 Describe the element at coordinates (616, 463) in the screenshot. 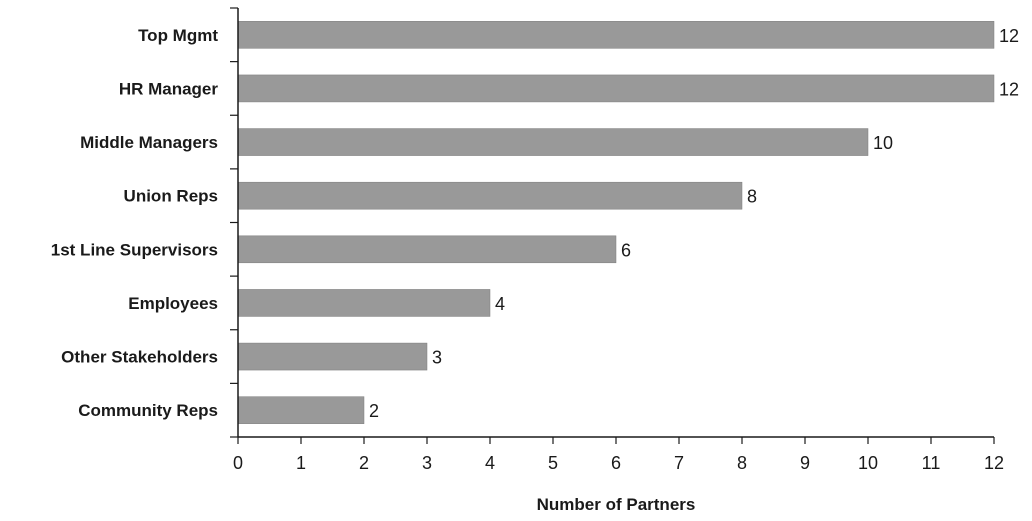

I see `x-tick-label-6: 6` at that location.